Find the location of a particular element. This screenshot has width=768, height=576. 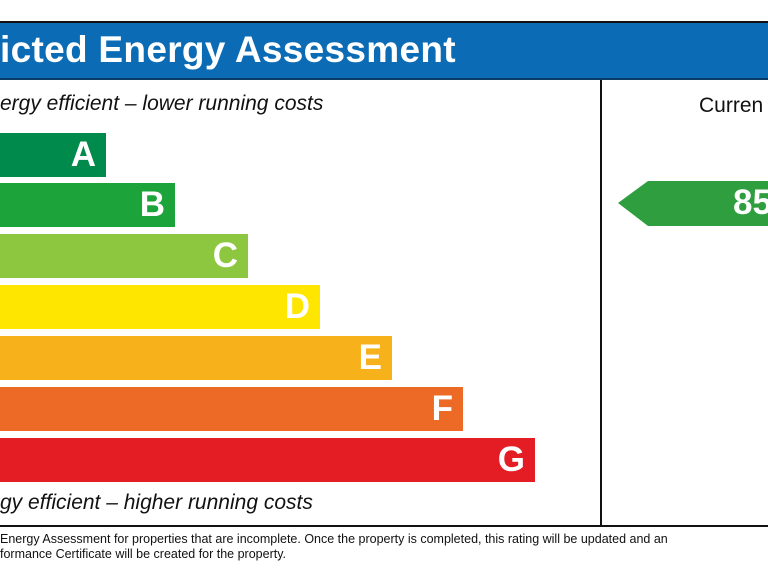

band-letter: B is located at coordinates (152, 204).